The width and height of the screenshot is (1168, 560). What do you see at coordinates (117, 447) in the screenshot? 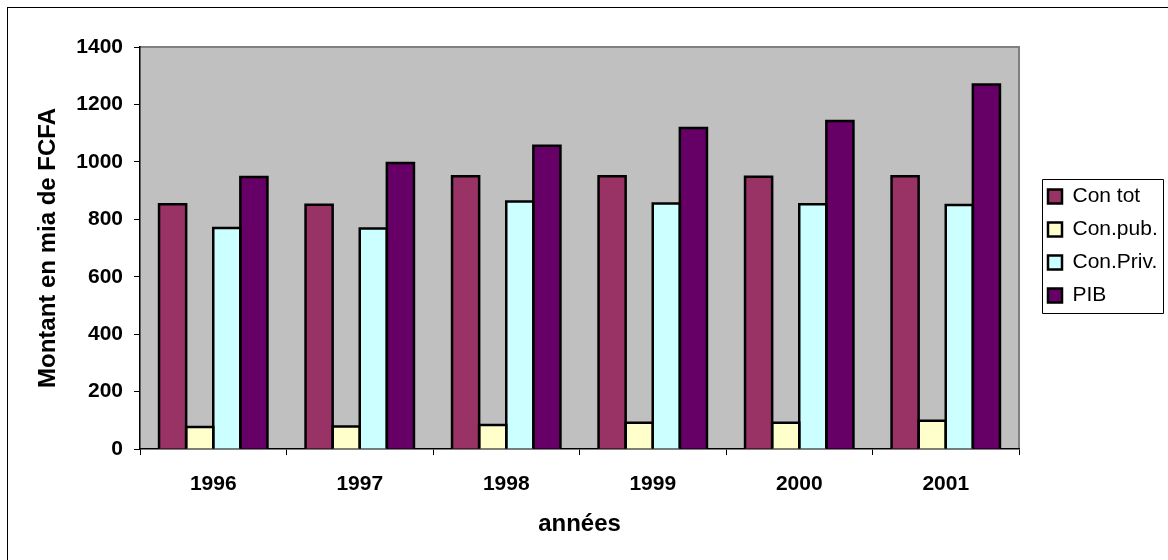
I see `y-tick-label: 0` at bounding box center [117, 447].